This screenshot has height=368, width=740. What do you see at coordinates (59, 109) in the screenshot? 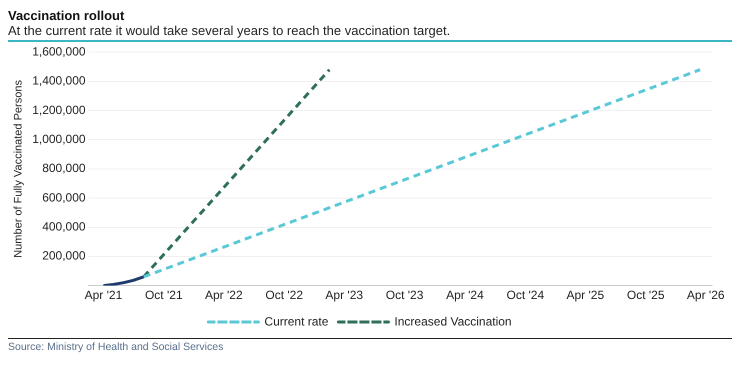
I see `y-tick-label: 1,200,000` at bounding box center [59, 109].